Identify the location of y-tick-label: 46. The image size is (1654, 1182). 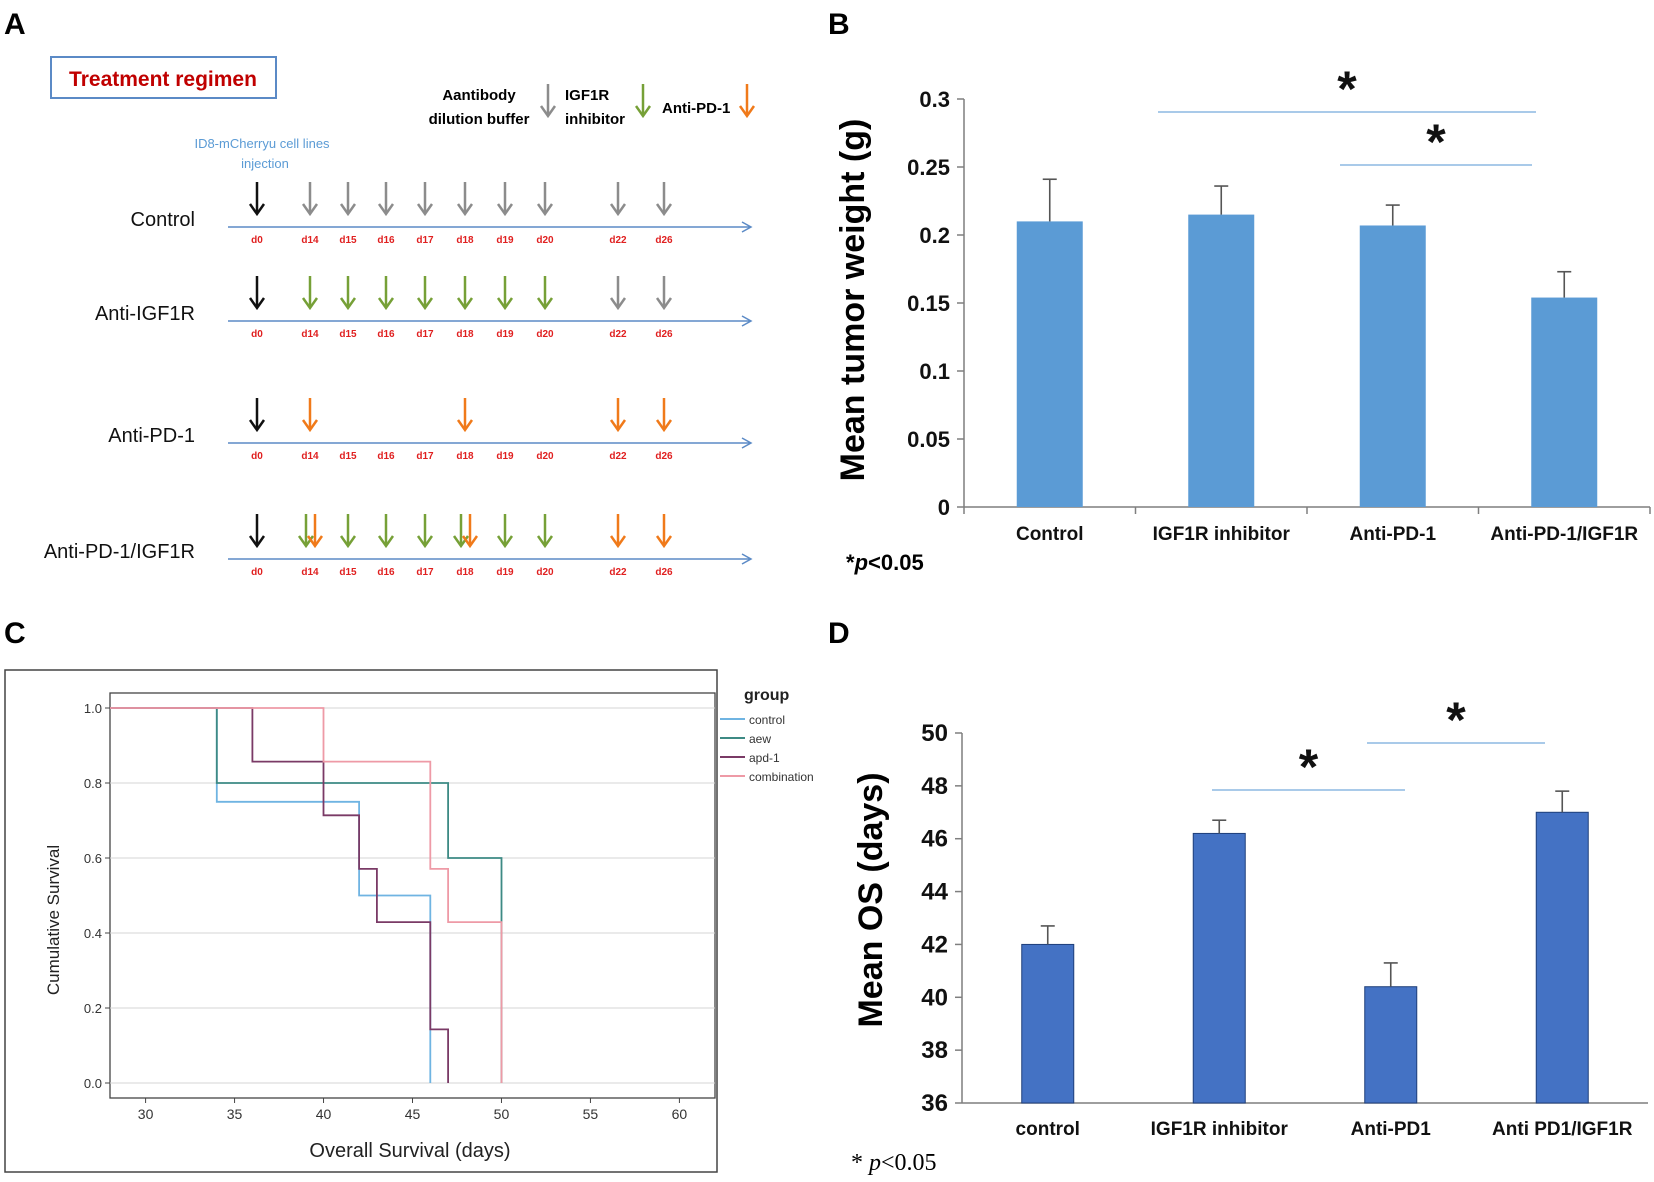
(934, 839).